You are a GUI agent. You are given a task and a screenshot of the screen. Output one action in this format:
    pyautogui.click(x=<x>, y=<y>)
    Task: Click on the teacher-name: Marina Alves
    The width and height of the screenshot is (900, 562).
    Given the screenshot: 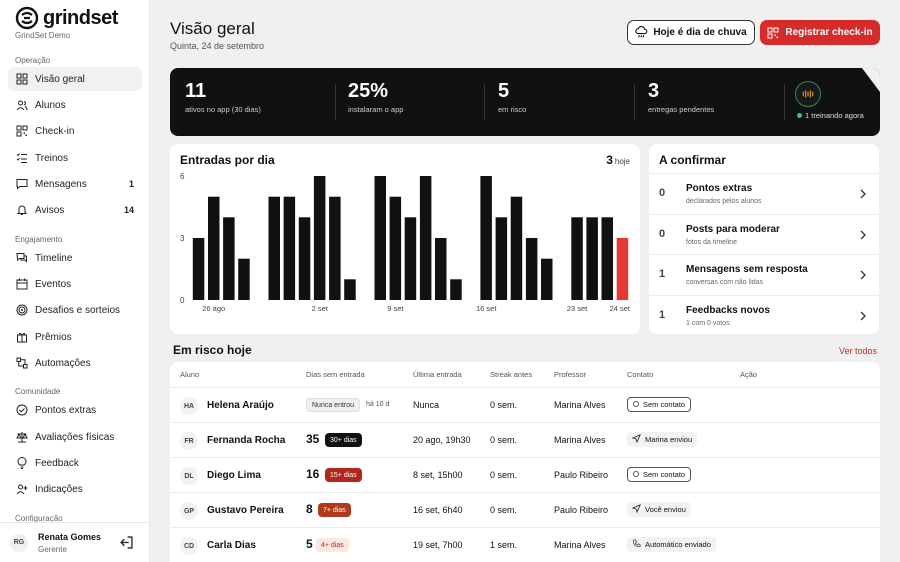 What is the action you would take?
    pyautogui.click(x=580, y=440)
    